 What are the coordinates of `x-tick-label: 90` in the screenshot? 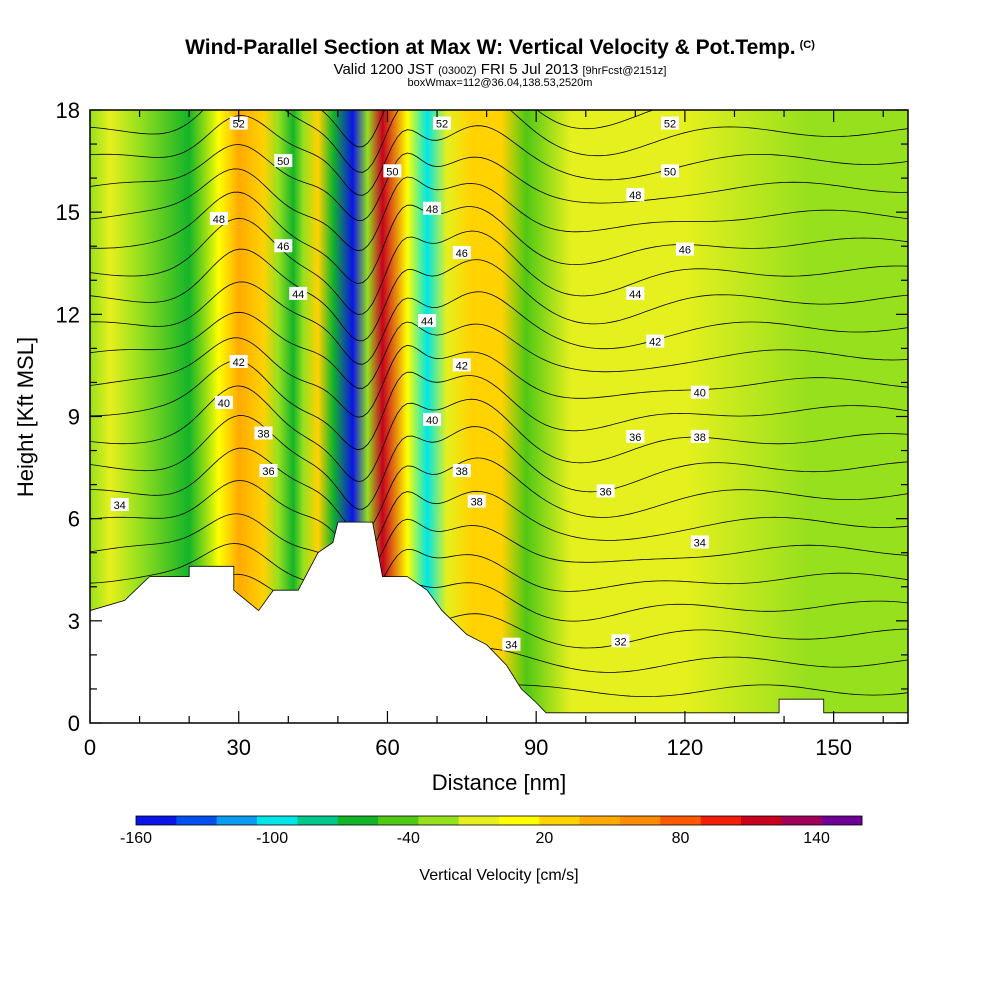 It's located at (536, 747).